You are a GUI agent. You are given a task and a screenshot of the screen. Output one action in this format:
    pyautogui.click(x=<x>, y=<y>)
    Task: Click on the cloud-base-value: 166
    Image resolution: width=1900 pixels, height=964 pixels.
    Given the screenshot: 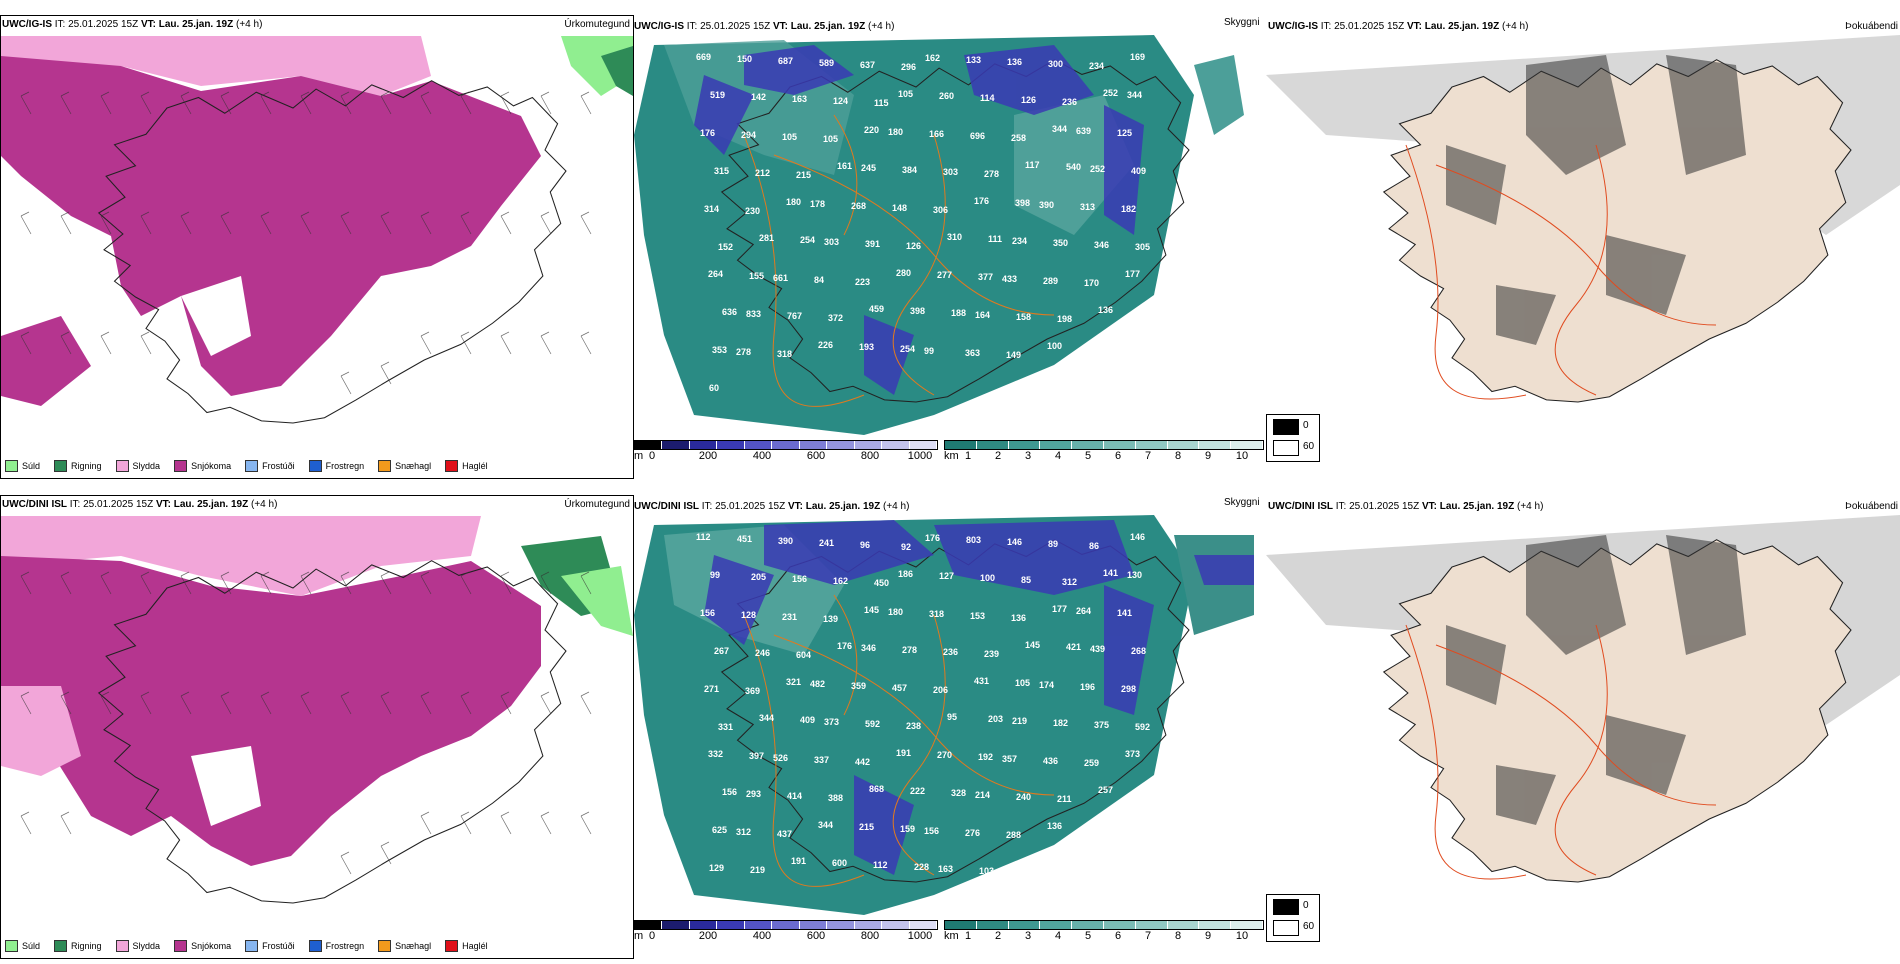 What is the action you would take?
    pyautogui.click(x=936, y=134)
    